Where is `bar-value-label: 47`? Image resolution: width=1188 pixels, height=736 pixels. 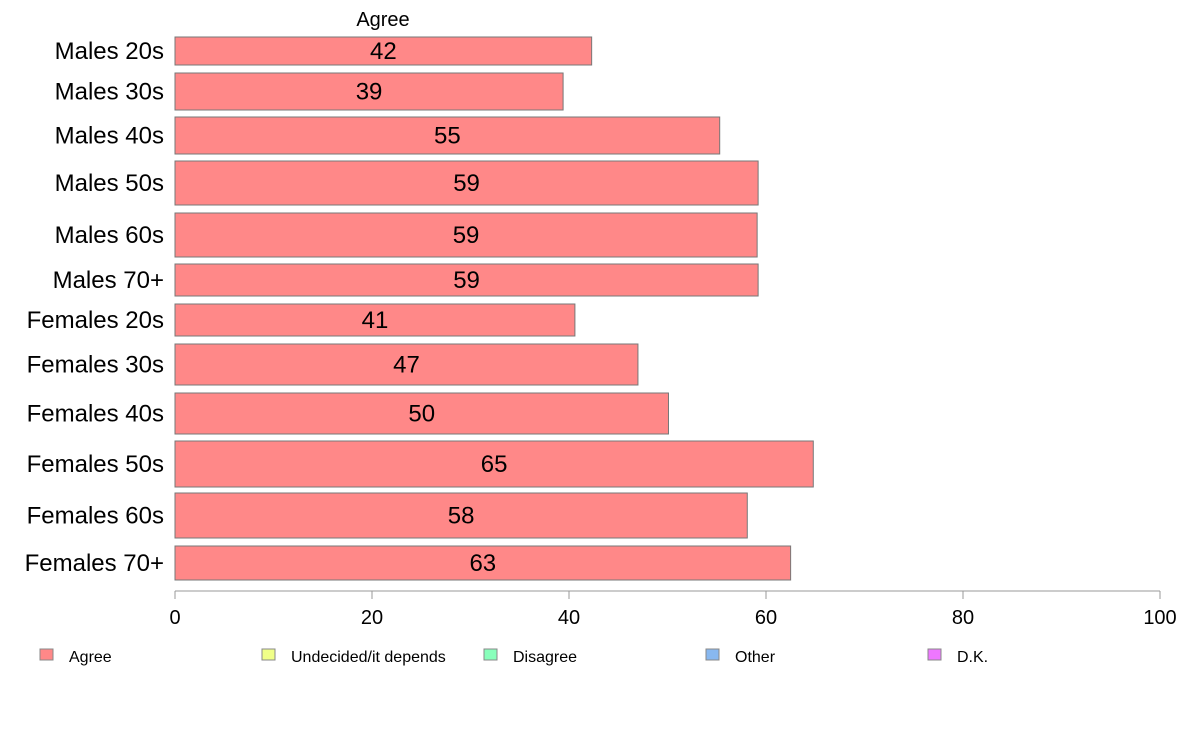 bar-value-label: 47 is located at coordinates (406, 365).